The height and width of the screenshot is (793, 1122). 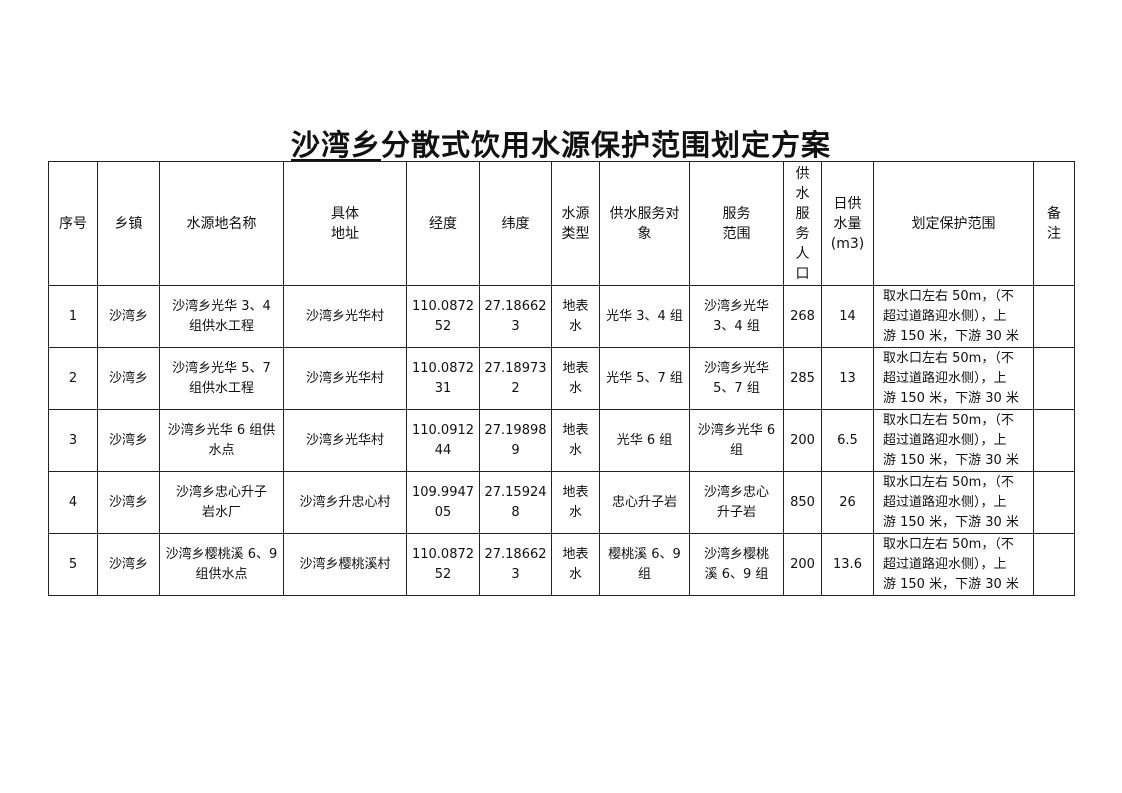 What do you see at coordinates (73, 316) in the screenshot?
I see `table-cell: 1` at bounding box center [73, 316].